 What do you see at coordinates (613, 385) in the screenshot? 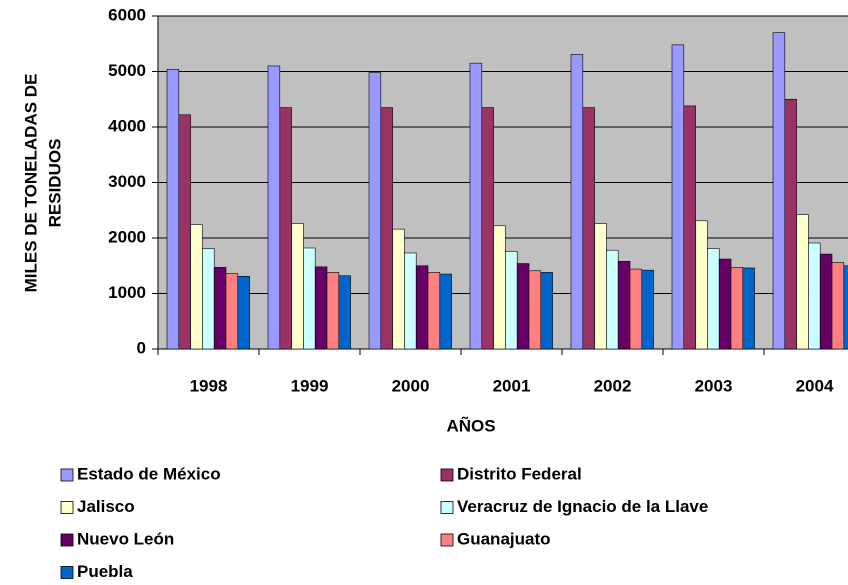
I see `x-tick-label: 2002` at bounding box center [613, 385].